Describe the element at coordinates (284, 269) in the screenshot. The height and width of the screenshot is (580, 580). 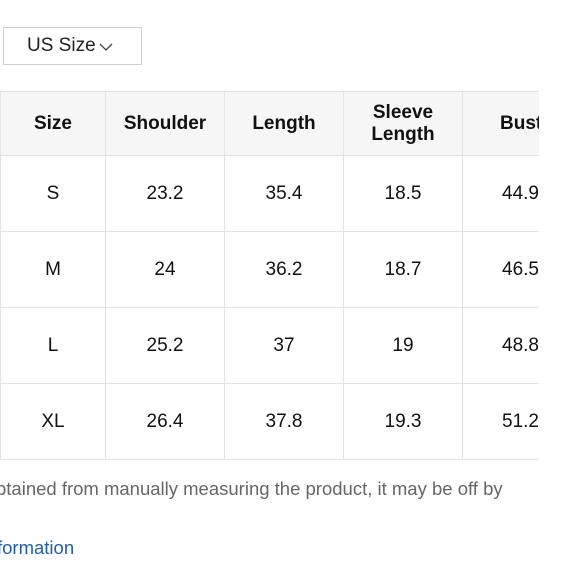
I see `cell-length: 36.2` at that location.